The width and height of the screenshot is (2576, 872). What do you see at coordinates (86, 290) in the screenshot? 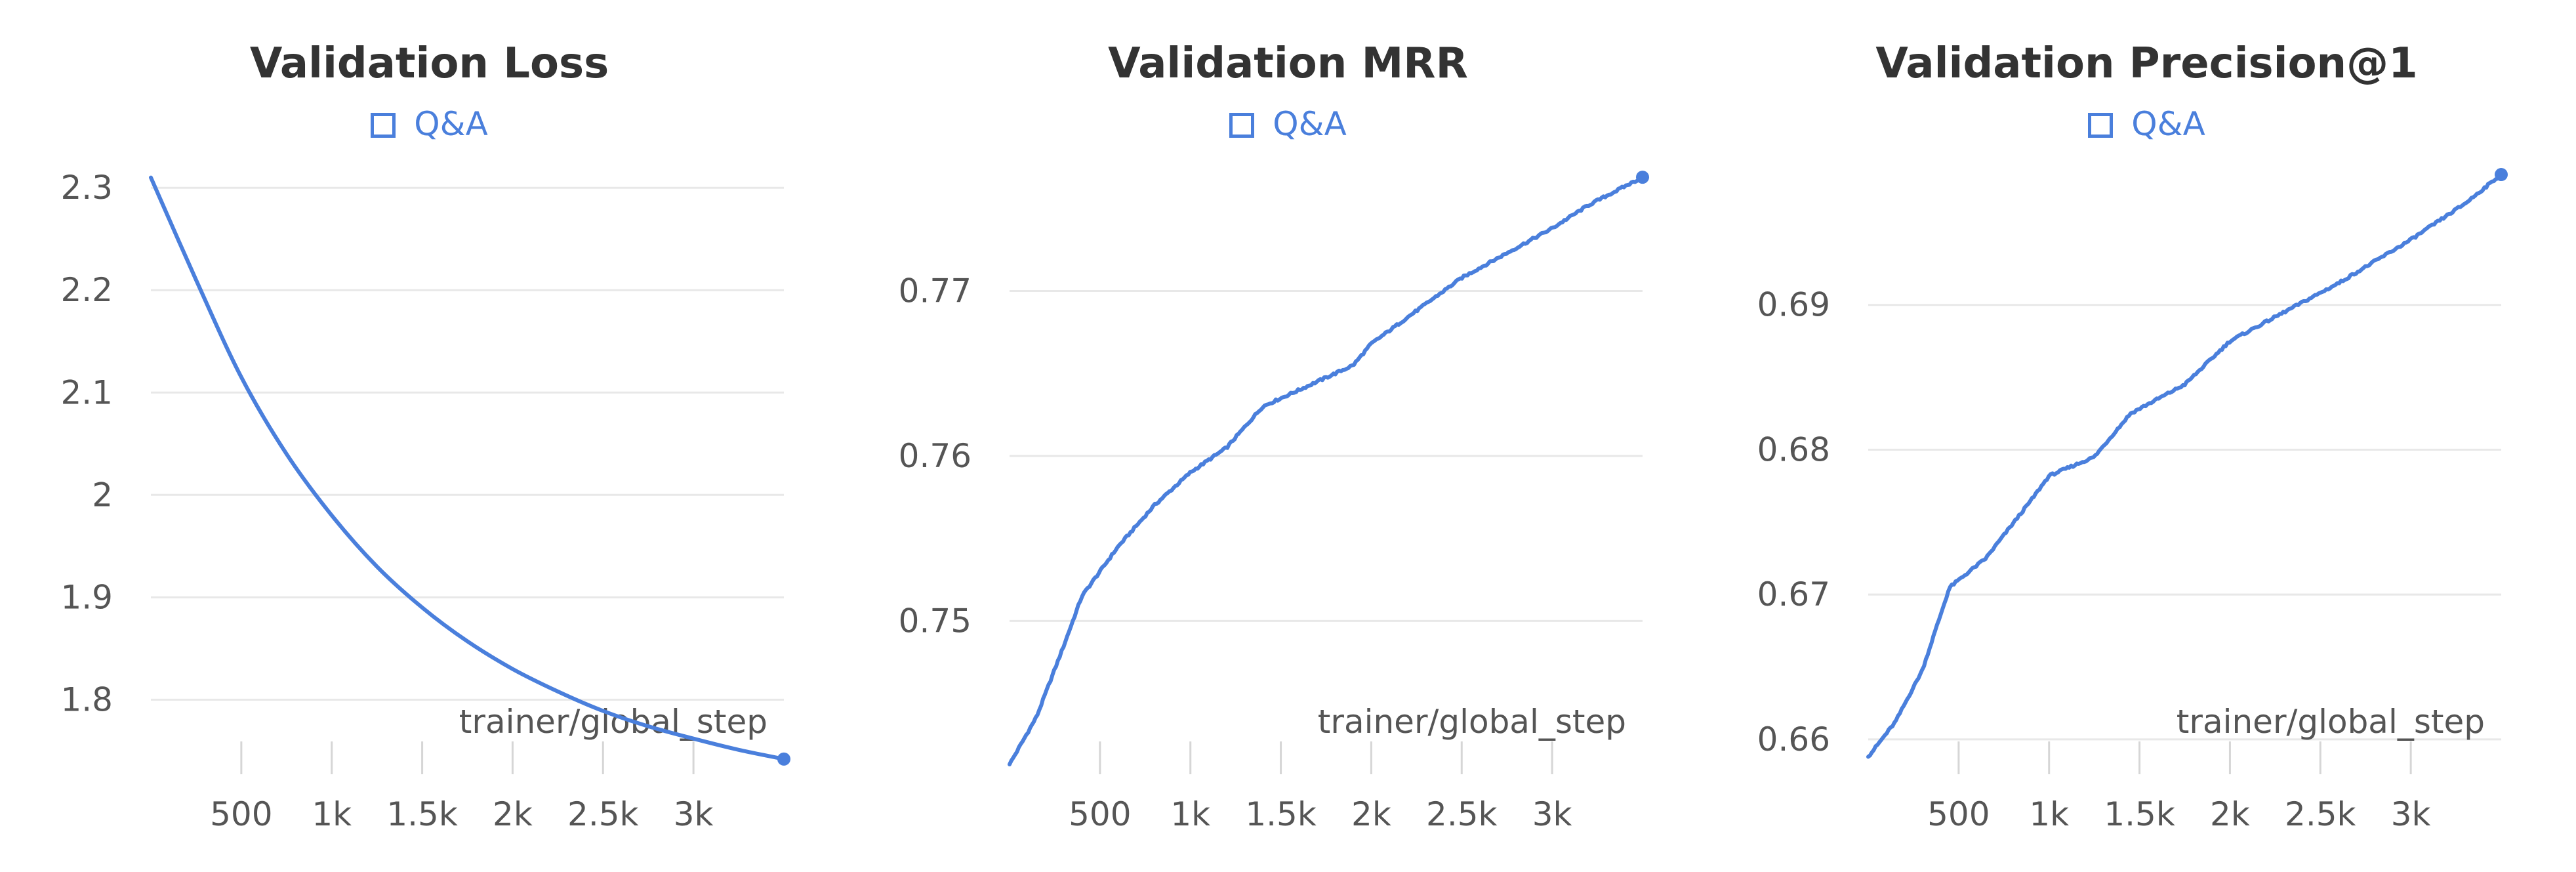
I see `y-tick-label: 2.2` at bounding box center [86, 290].